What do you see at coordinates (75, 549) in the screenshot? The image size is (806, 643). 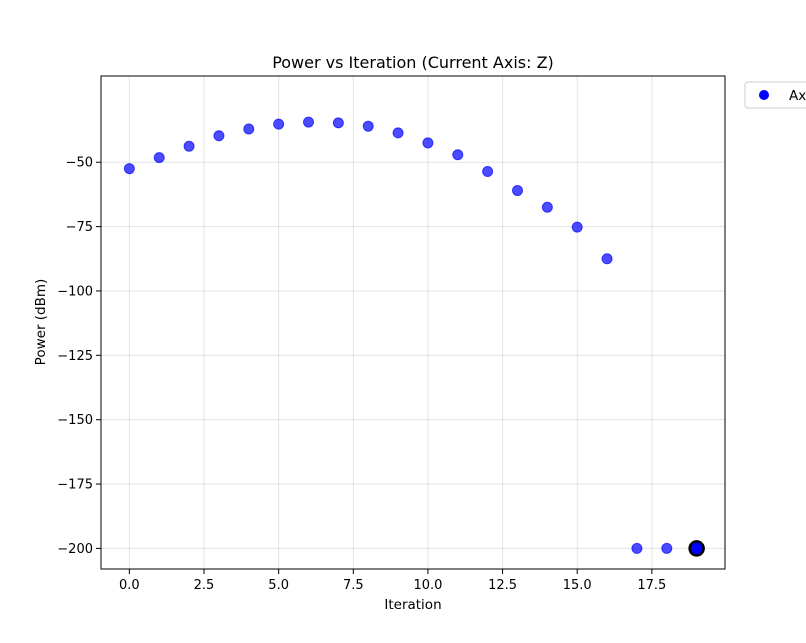 I see `y-tick-label: −200` at bounding box center [75, 549].